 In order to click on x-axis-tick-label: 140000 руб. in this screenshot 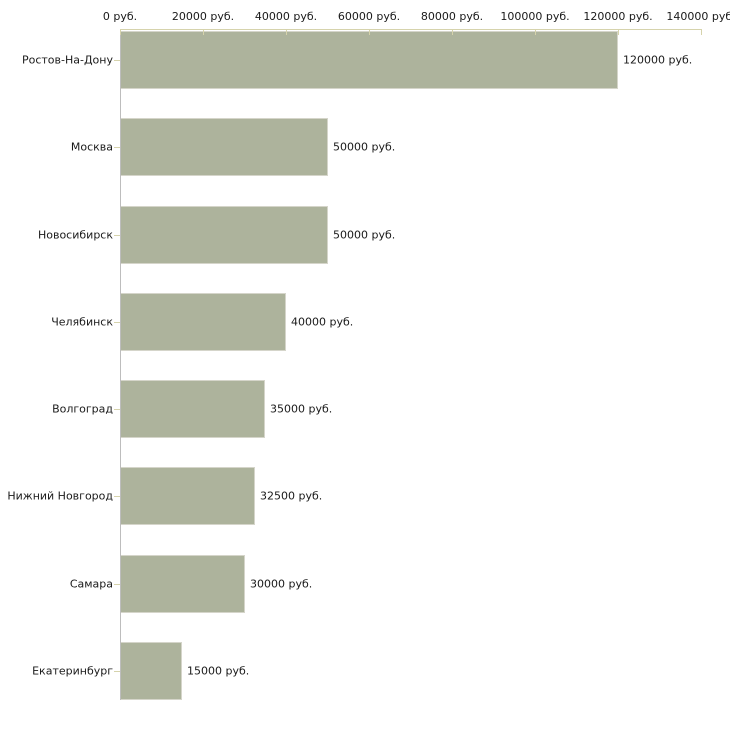, I will do `click(698, 16)`.